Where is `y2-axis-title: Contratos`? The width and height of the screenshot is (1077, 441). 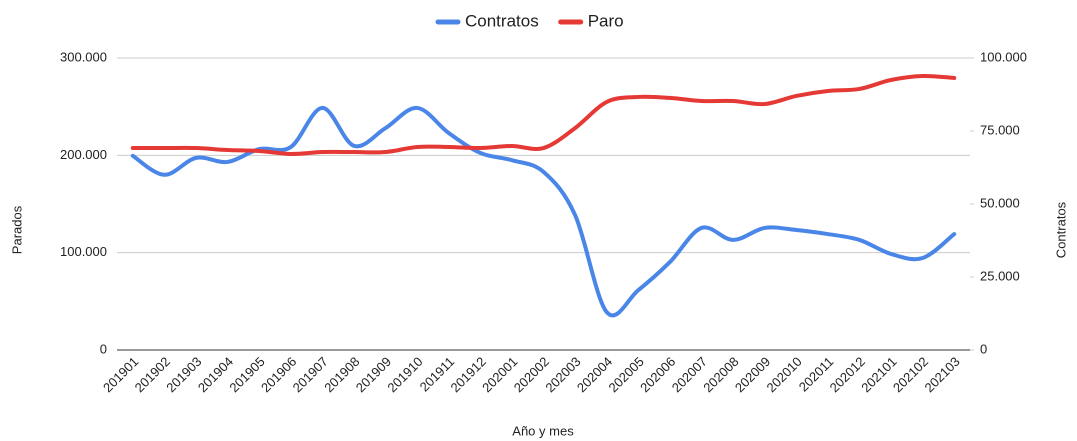
y2-axis-title: Contratos is located at coordinates (1060, 229).